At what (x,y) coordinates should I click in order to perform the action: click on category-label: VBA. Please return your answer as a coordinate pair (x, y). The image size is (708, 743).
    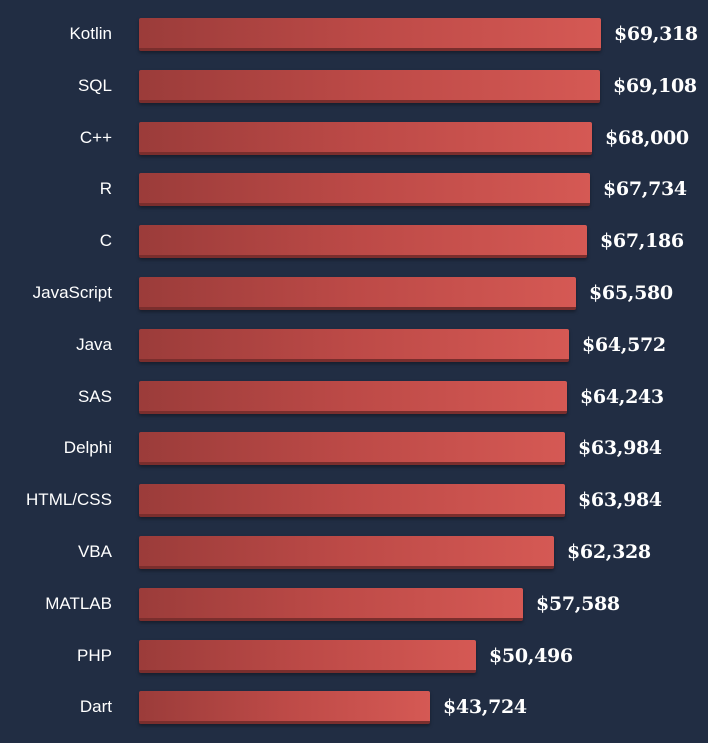
    Looking at the image, I should click on (94, 551).